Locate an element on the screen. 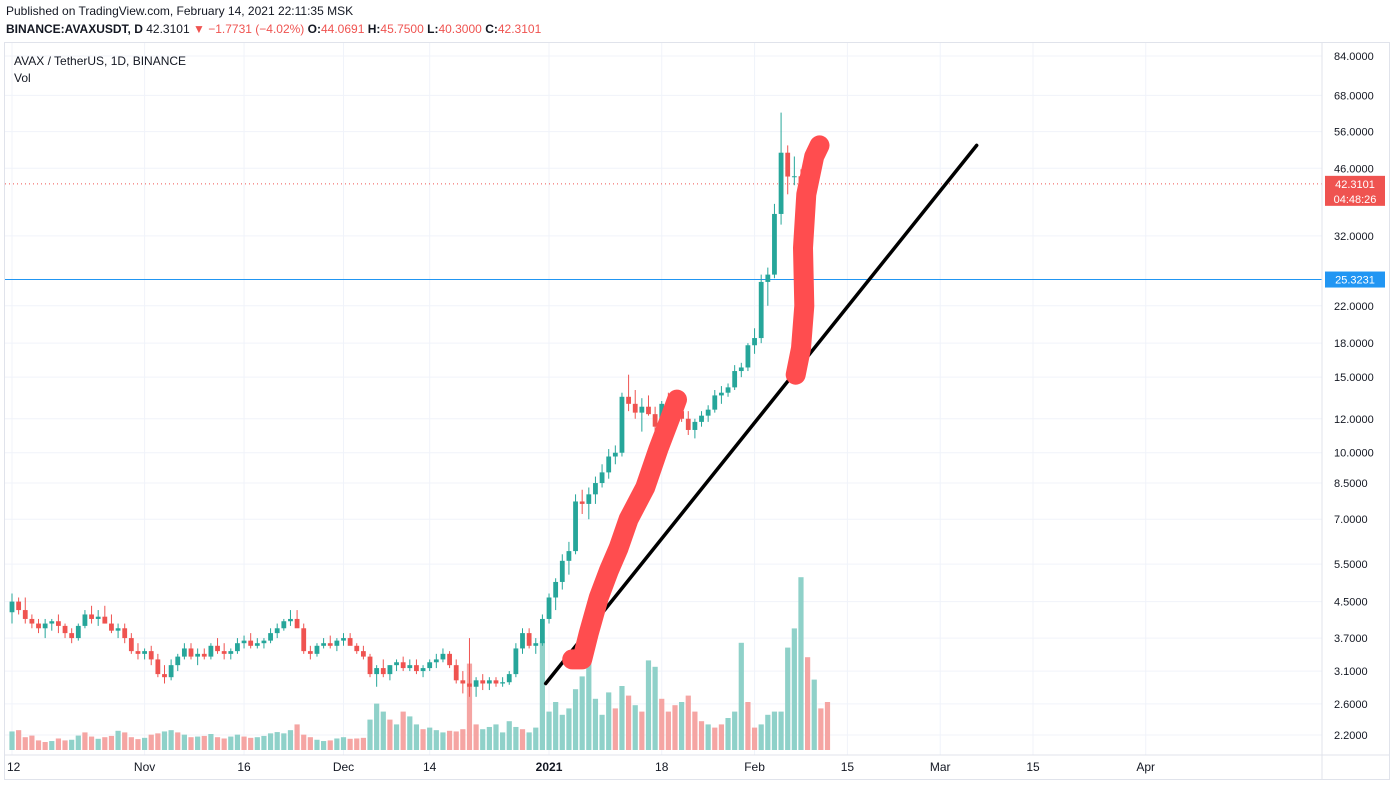 This screenshot has width=1396, height=786. time-axis-layer: 12 Nov 16 Dec 14 2021 18 Feb 15 Mar 15 Apr is located at coordinates (697, 764).